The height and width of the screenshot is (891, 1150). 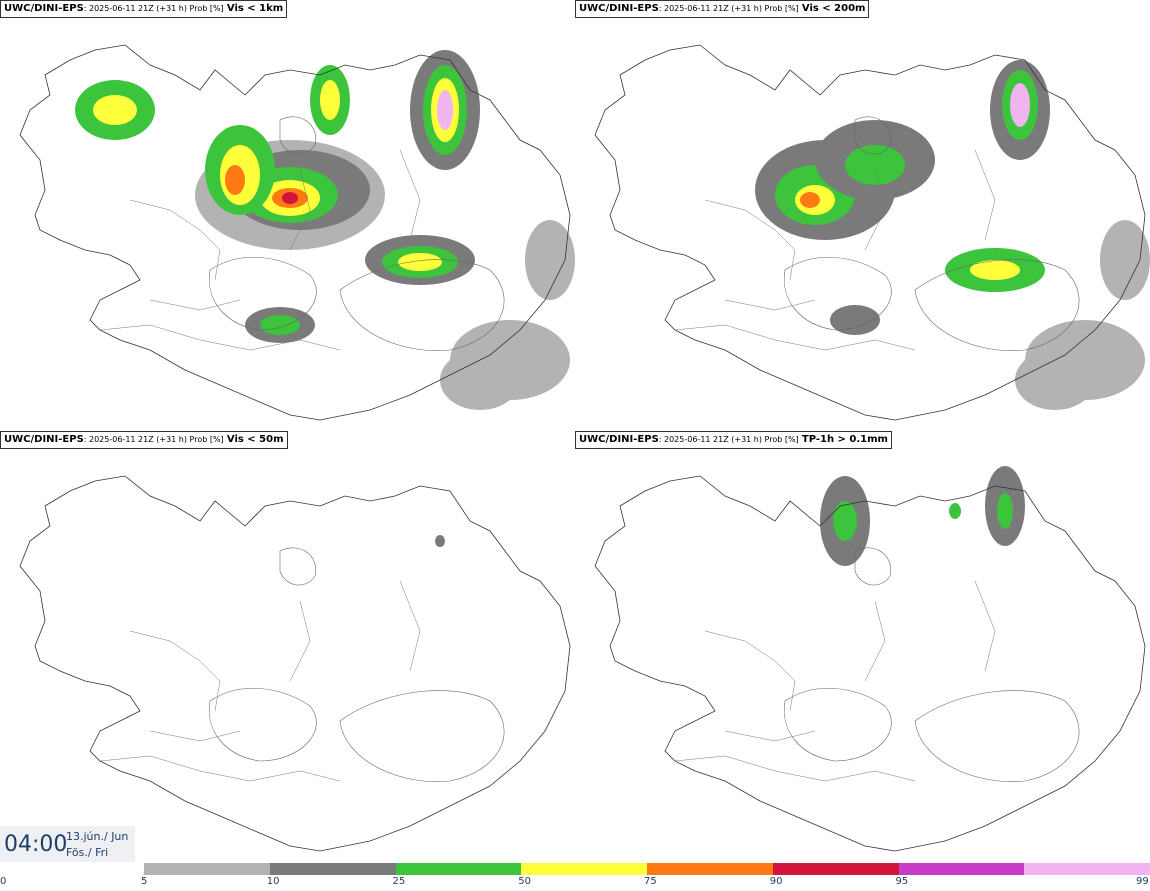 I want to click on colorbar-tick-label: 0, so click(x=3, y=881).